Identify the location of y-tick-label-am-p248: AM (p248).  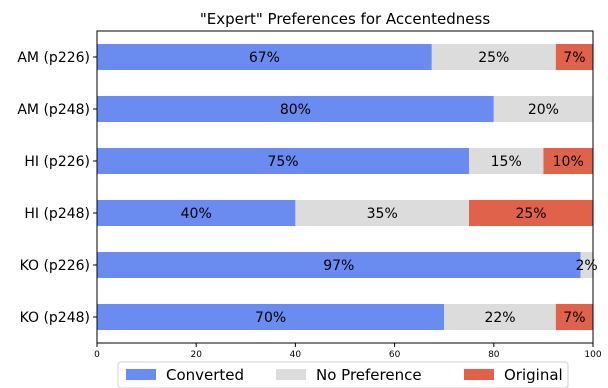
(53, 110).